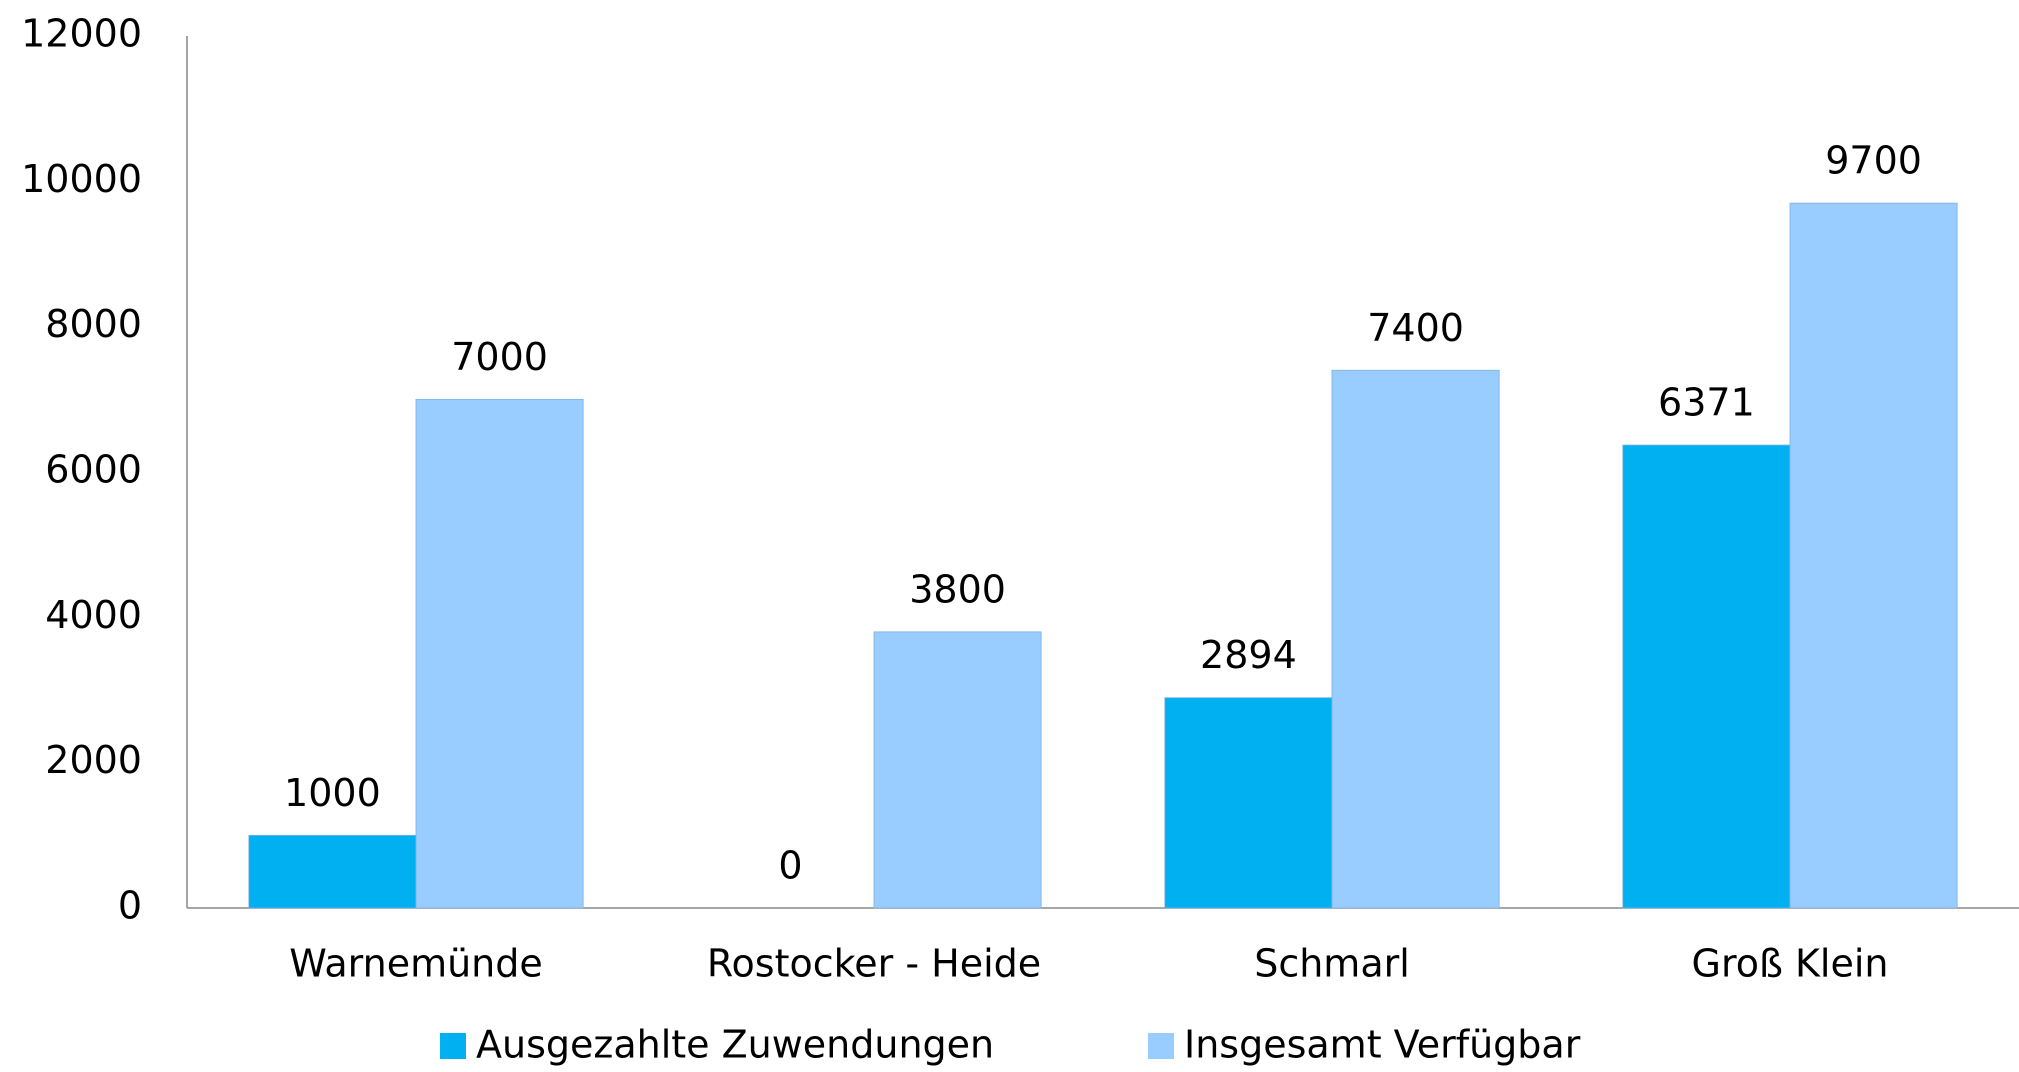 The width and height of the screenshot is (2019, 1072). I want to click on x-tick-label: Groß Klein, so click(1790, 964).